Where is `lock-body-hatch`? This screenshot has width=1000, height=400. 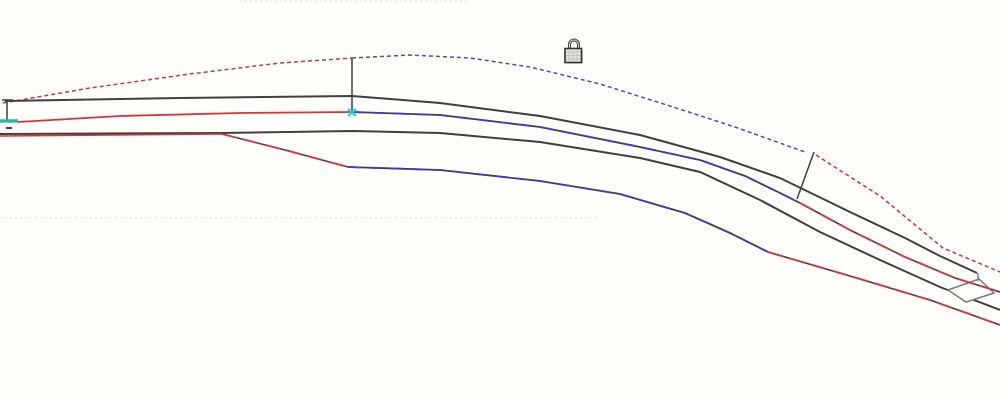
lock-body-hatch is located at coordinates (573, 55).